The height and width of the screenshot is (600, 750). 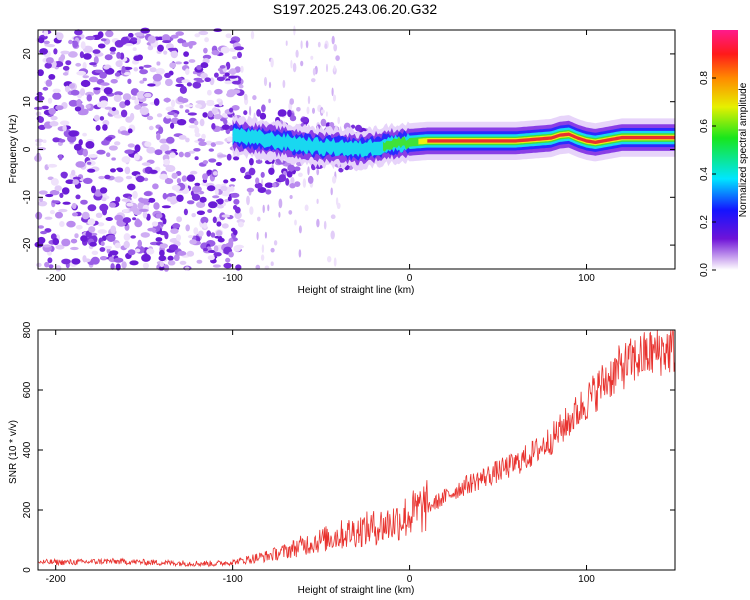 I want to click on spectrogram-y-label: Frequency (Hz), so click(x=13, y=149).